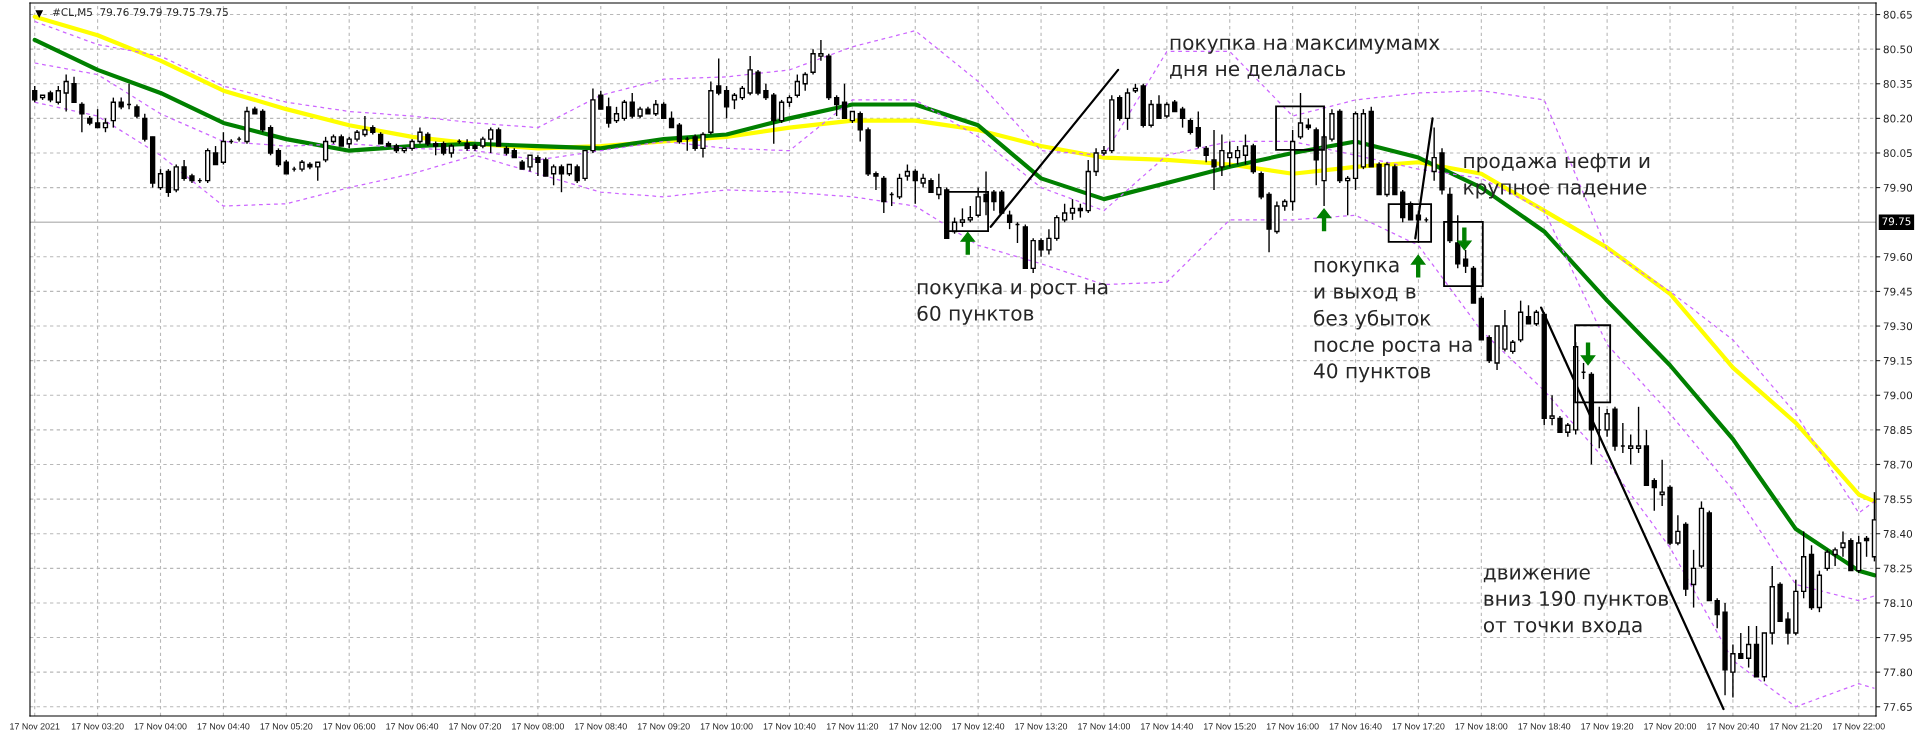 The height and width of the screenshot is (739, 1916). I want to click on x-tick-label: 17 Nov 08:00, so click(538, 726).